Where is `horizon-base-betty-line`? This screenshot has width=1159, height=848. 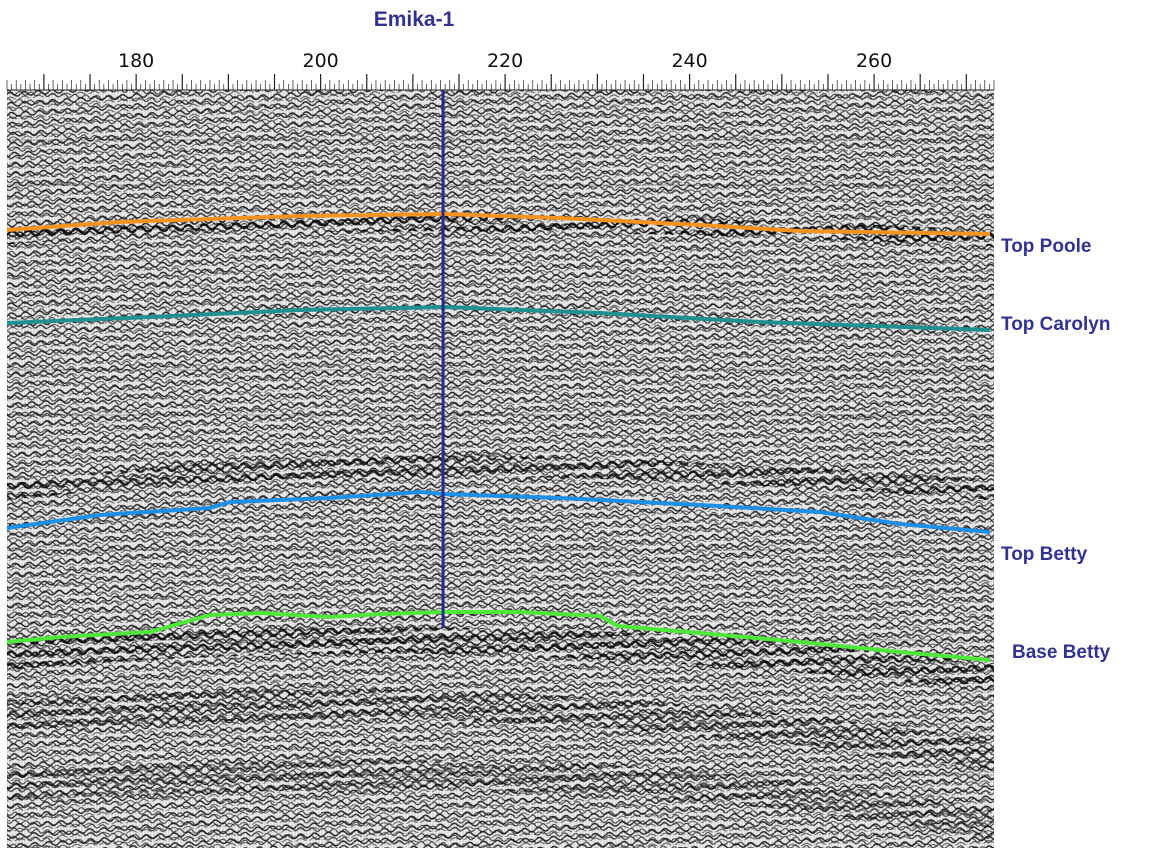 horizon-base-betty-line is located at coordinates (498, 636).